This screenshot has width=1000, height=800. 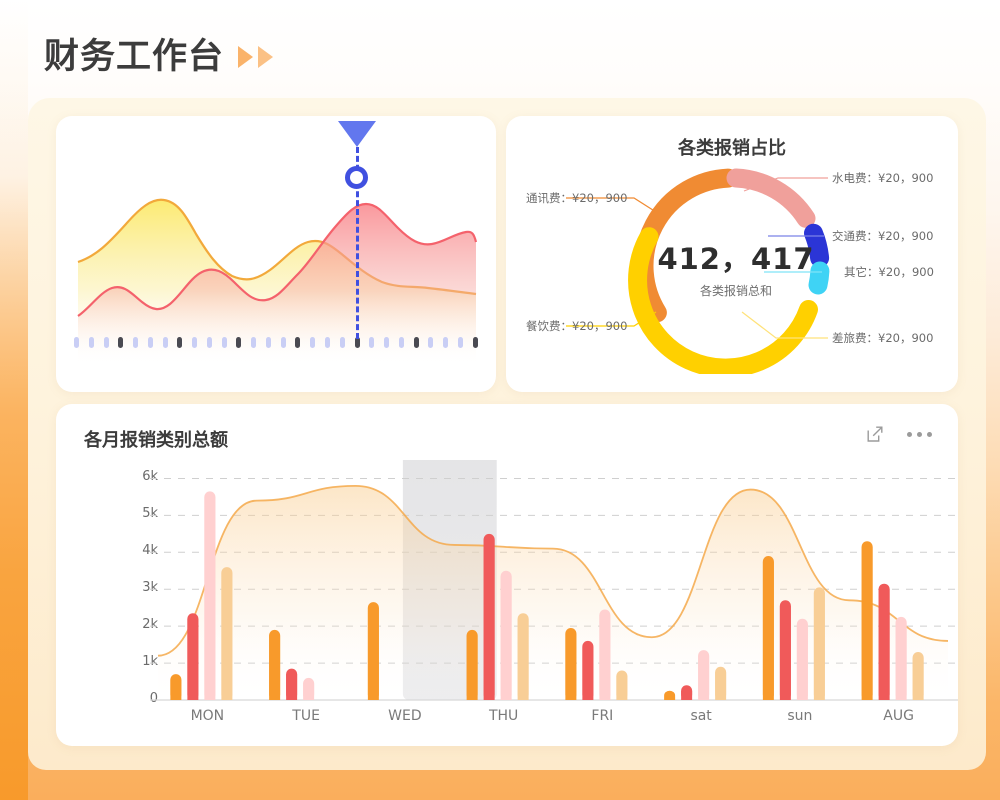 I want to click on play-arrows-group, so click(x=256, y=56).